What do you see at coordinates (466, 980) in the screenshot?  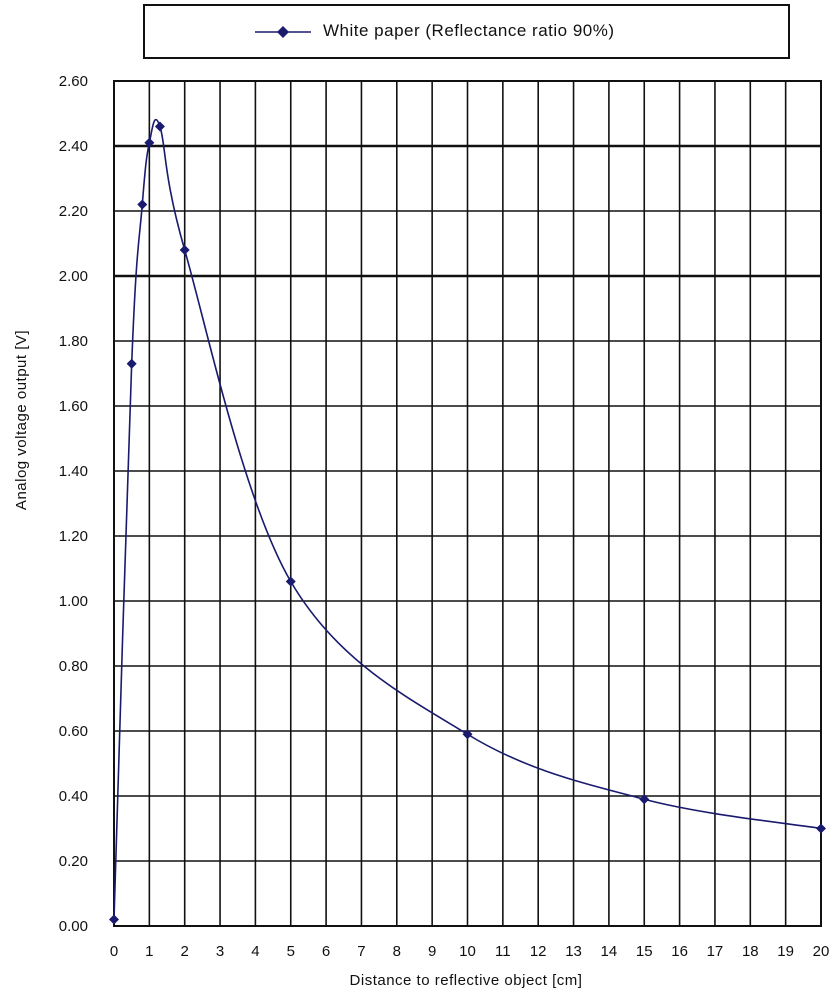 I see `x-axis-title: Distance to reflective object [cm]` at bounding box center [466, 980].